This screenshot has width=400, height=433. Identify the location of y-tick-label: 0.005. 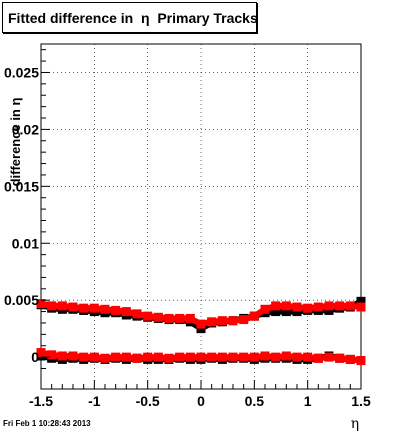
(21, 300).